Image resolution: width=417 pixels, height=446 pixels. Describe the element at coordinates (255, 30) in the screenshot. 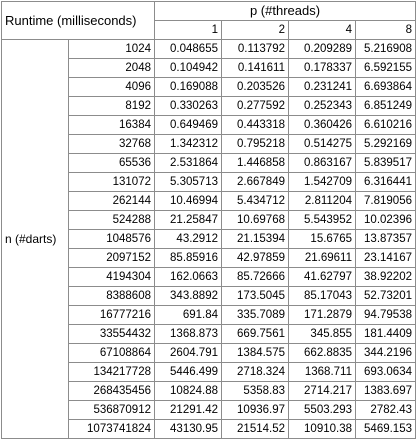

I see `thread-count-header: 2` at that location.